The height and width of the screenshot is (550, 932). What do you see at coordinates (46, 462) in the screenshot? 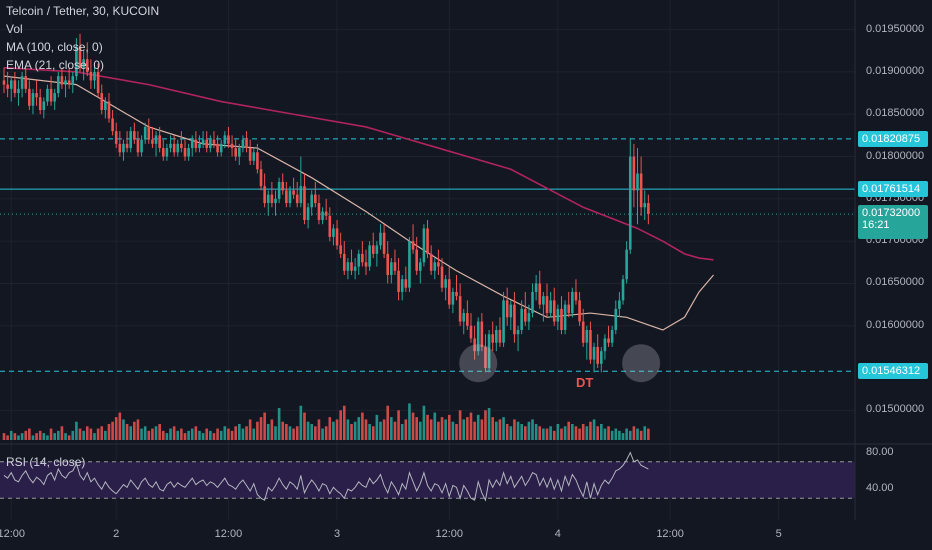
I see `rsi-legend: RSI (14, close)` at bounding box center [46, 462].